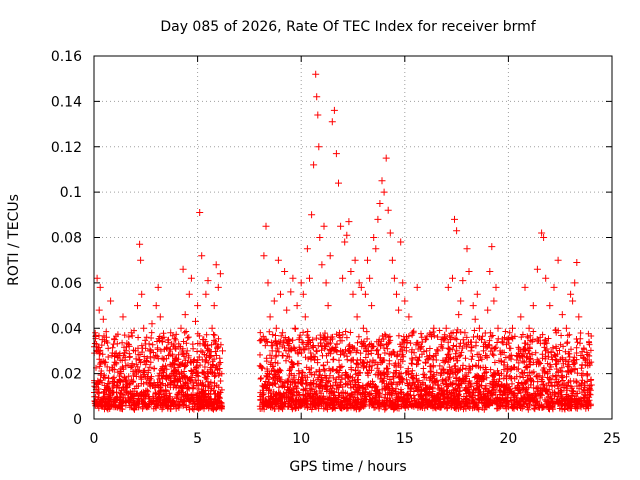  I want to click on x-axis-label: GPS time / hours, so click(347, 467).